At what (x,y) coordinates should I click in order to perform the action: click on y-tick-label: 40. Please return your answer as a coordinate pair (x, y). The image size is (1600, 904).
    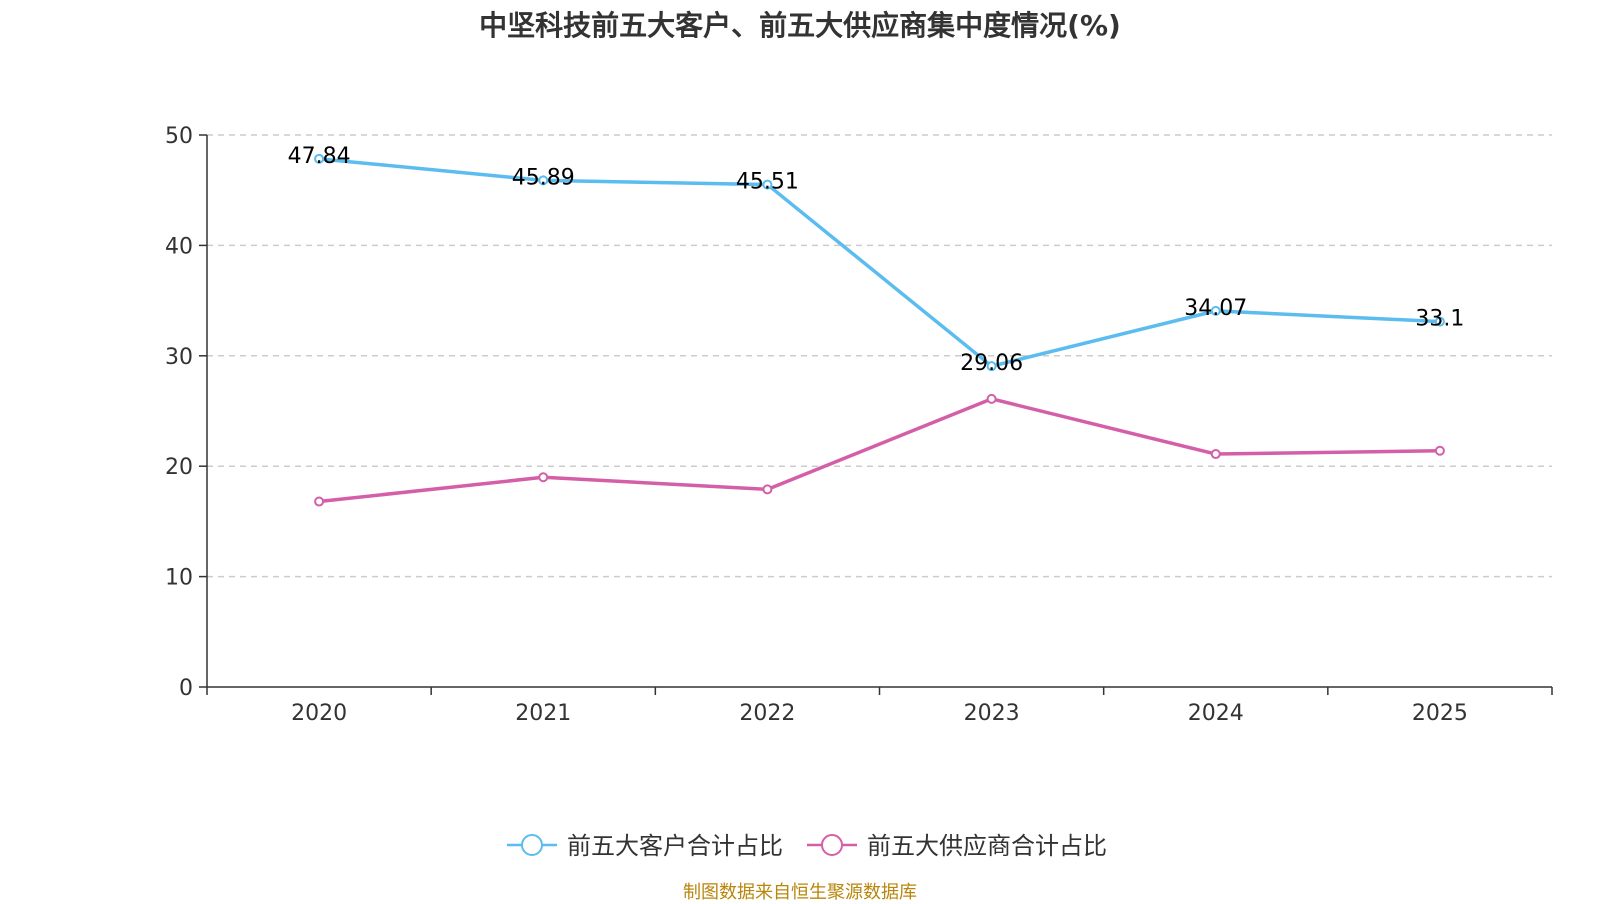
    Looking at the image, I should click on (179, 246).